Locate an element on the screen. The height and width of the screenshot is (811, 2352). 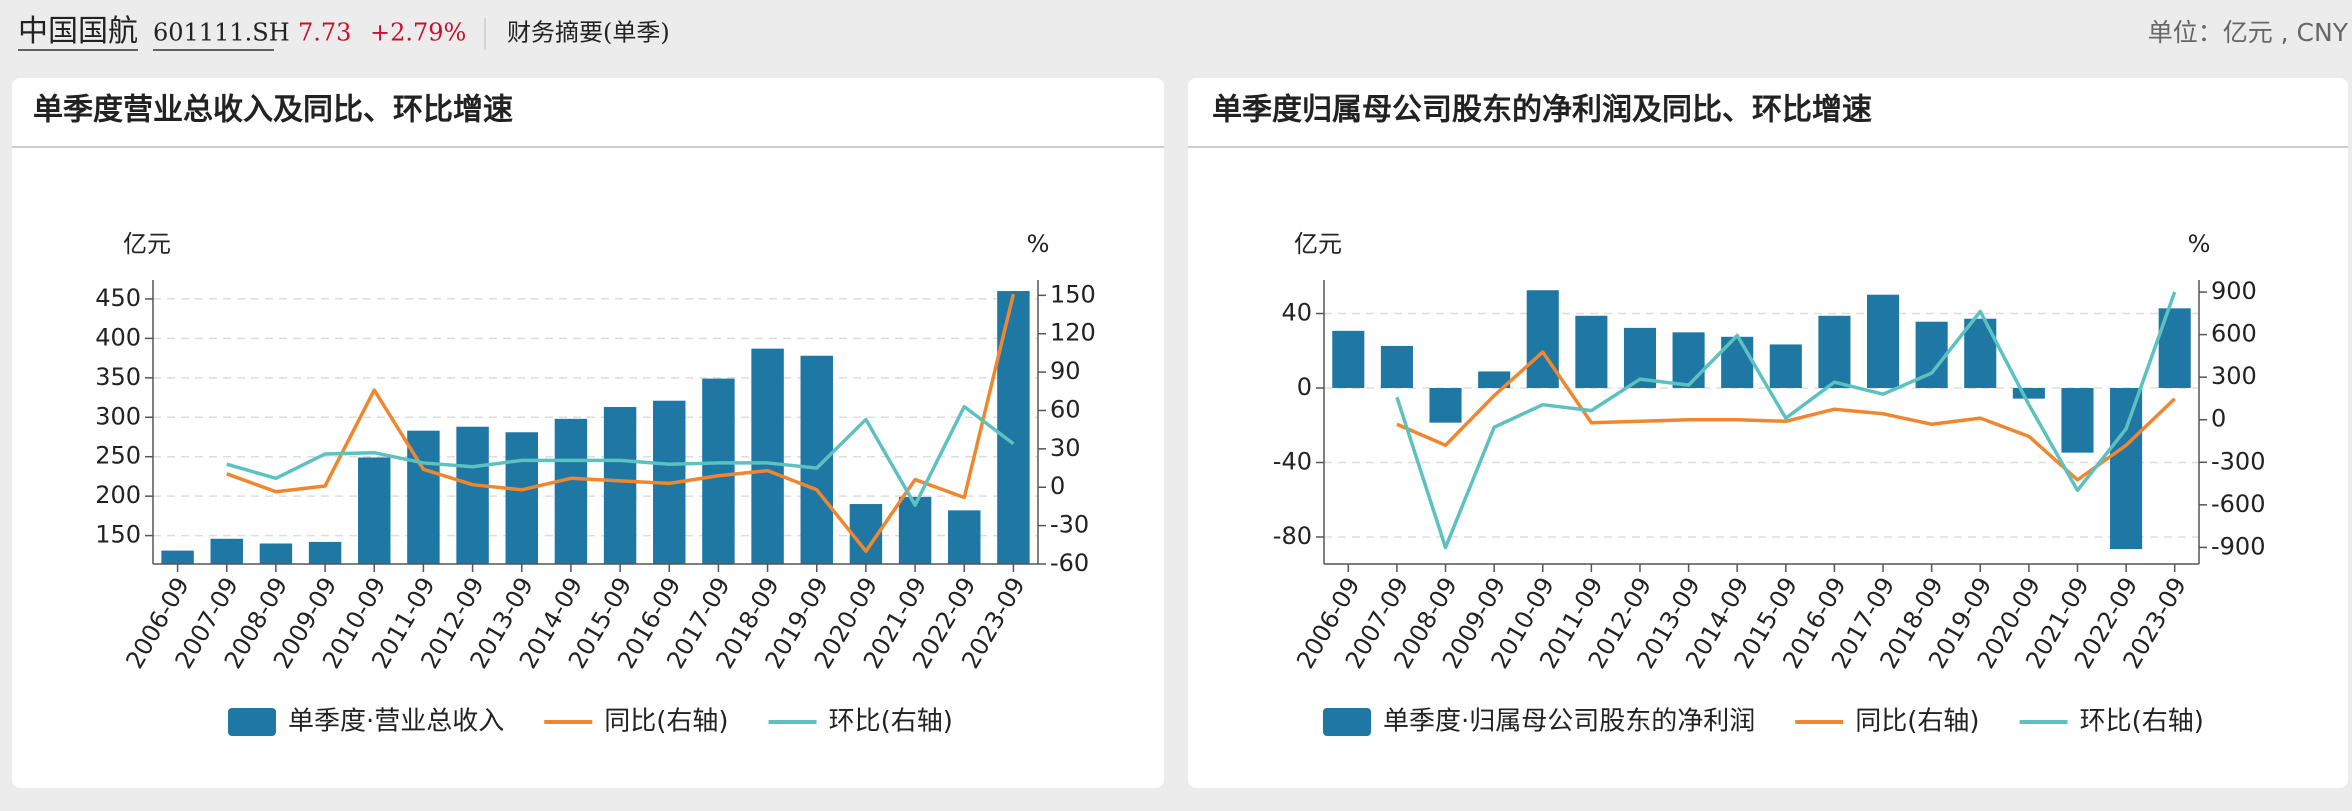
y2-tick-label: -600 is located at coordinates (2238, 504).